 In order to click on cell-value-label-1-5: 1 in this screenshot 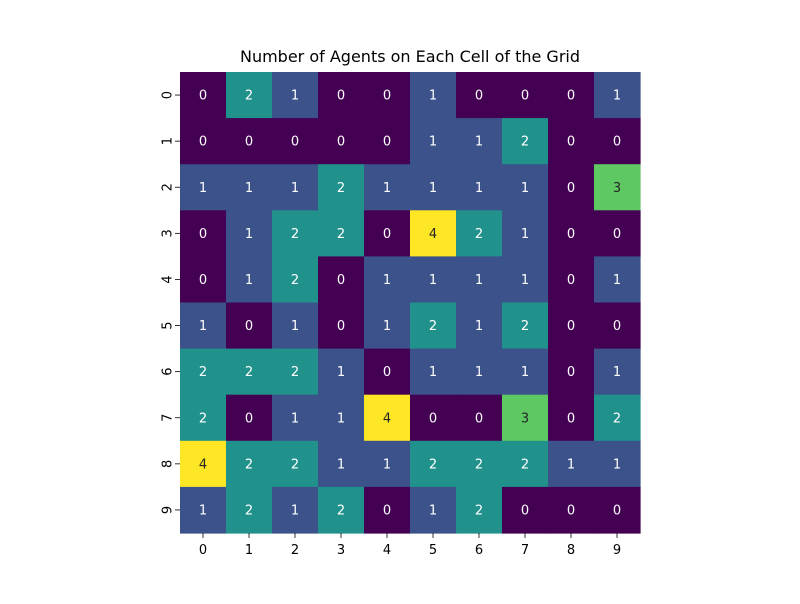, I will do `click(433, 142)`.